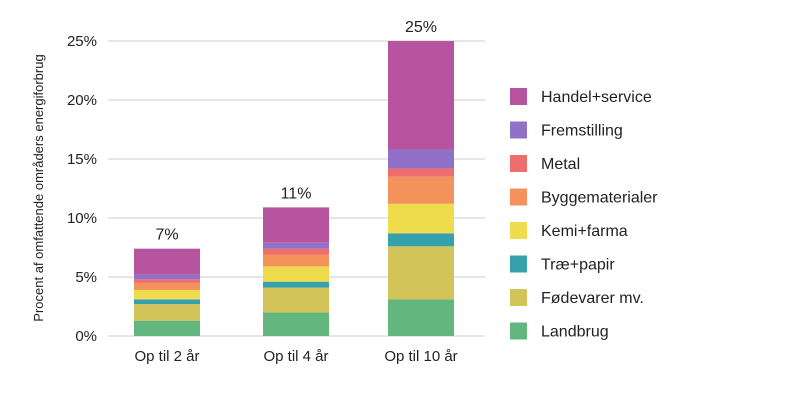  What do you see at coordinates (592, 298) in the screenshot?
I see `legend-label: Fødevarer mv.` at bounding box center [592, 298].